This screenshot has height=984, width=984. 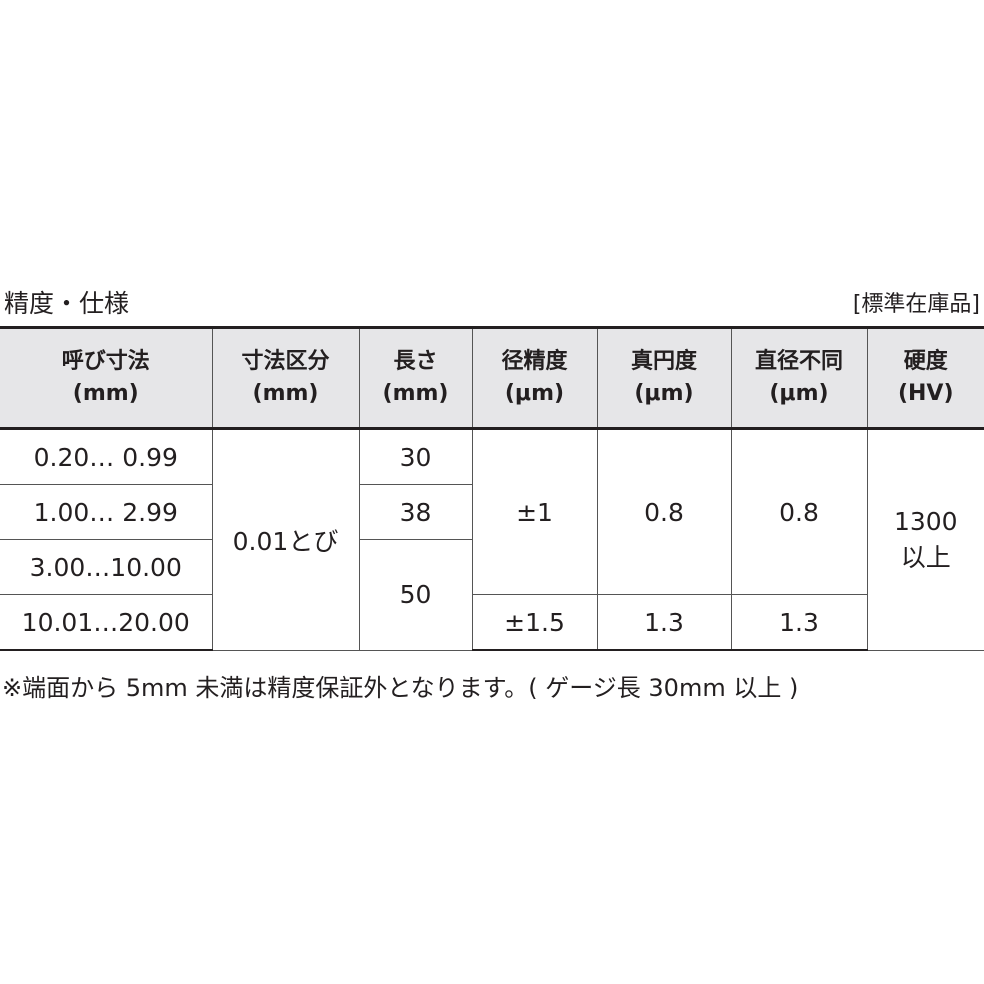 I want to click on header-roundness: 真円度 (μm), so click(x=664, y=378).